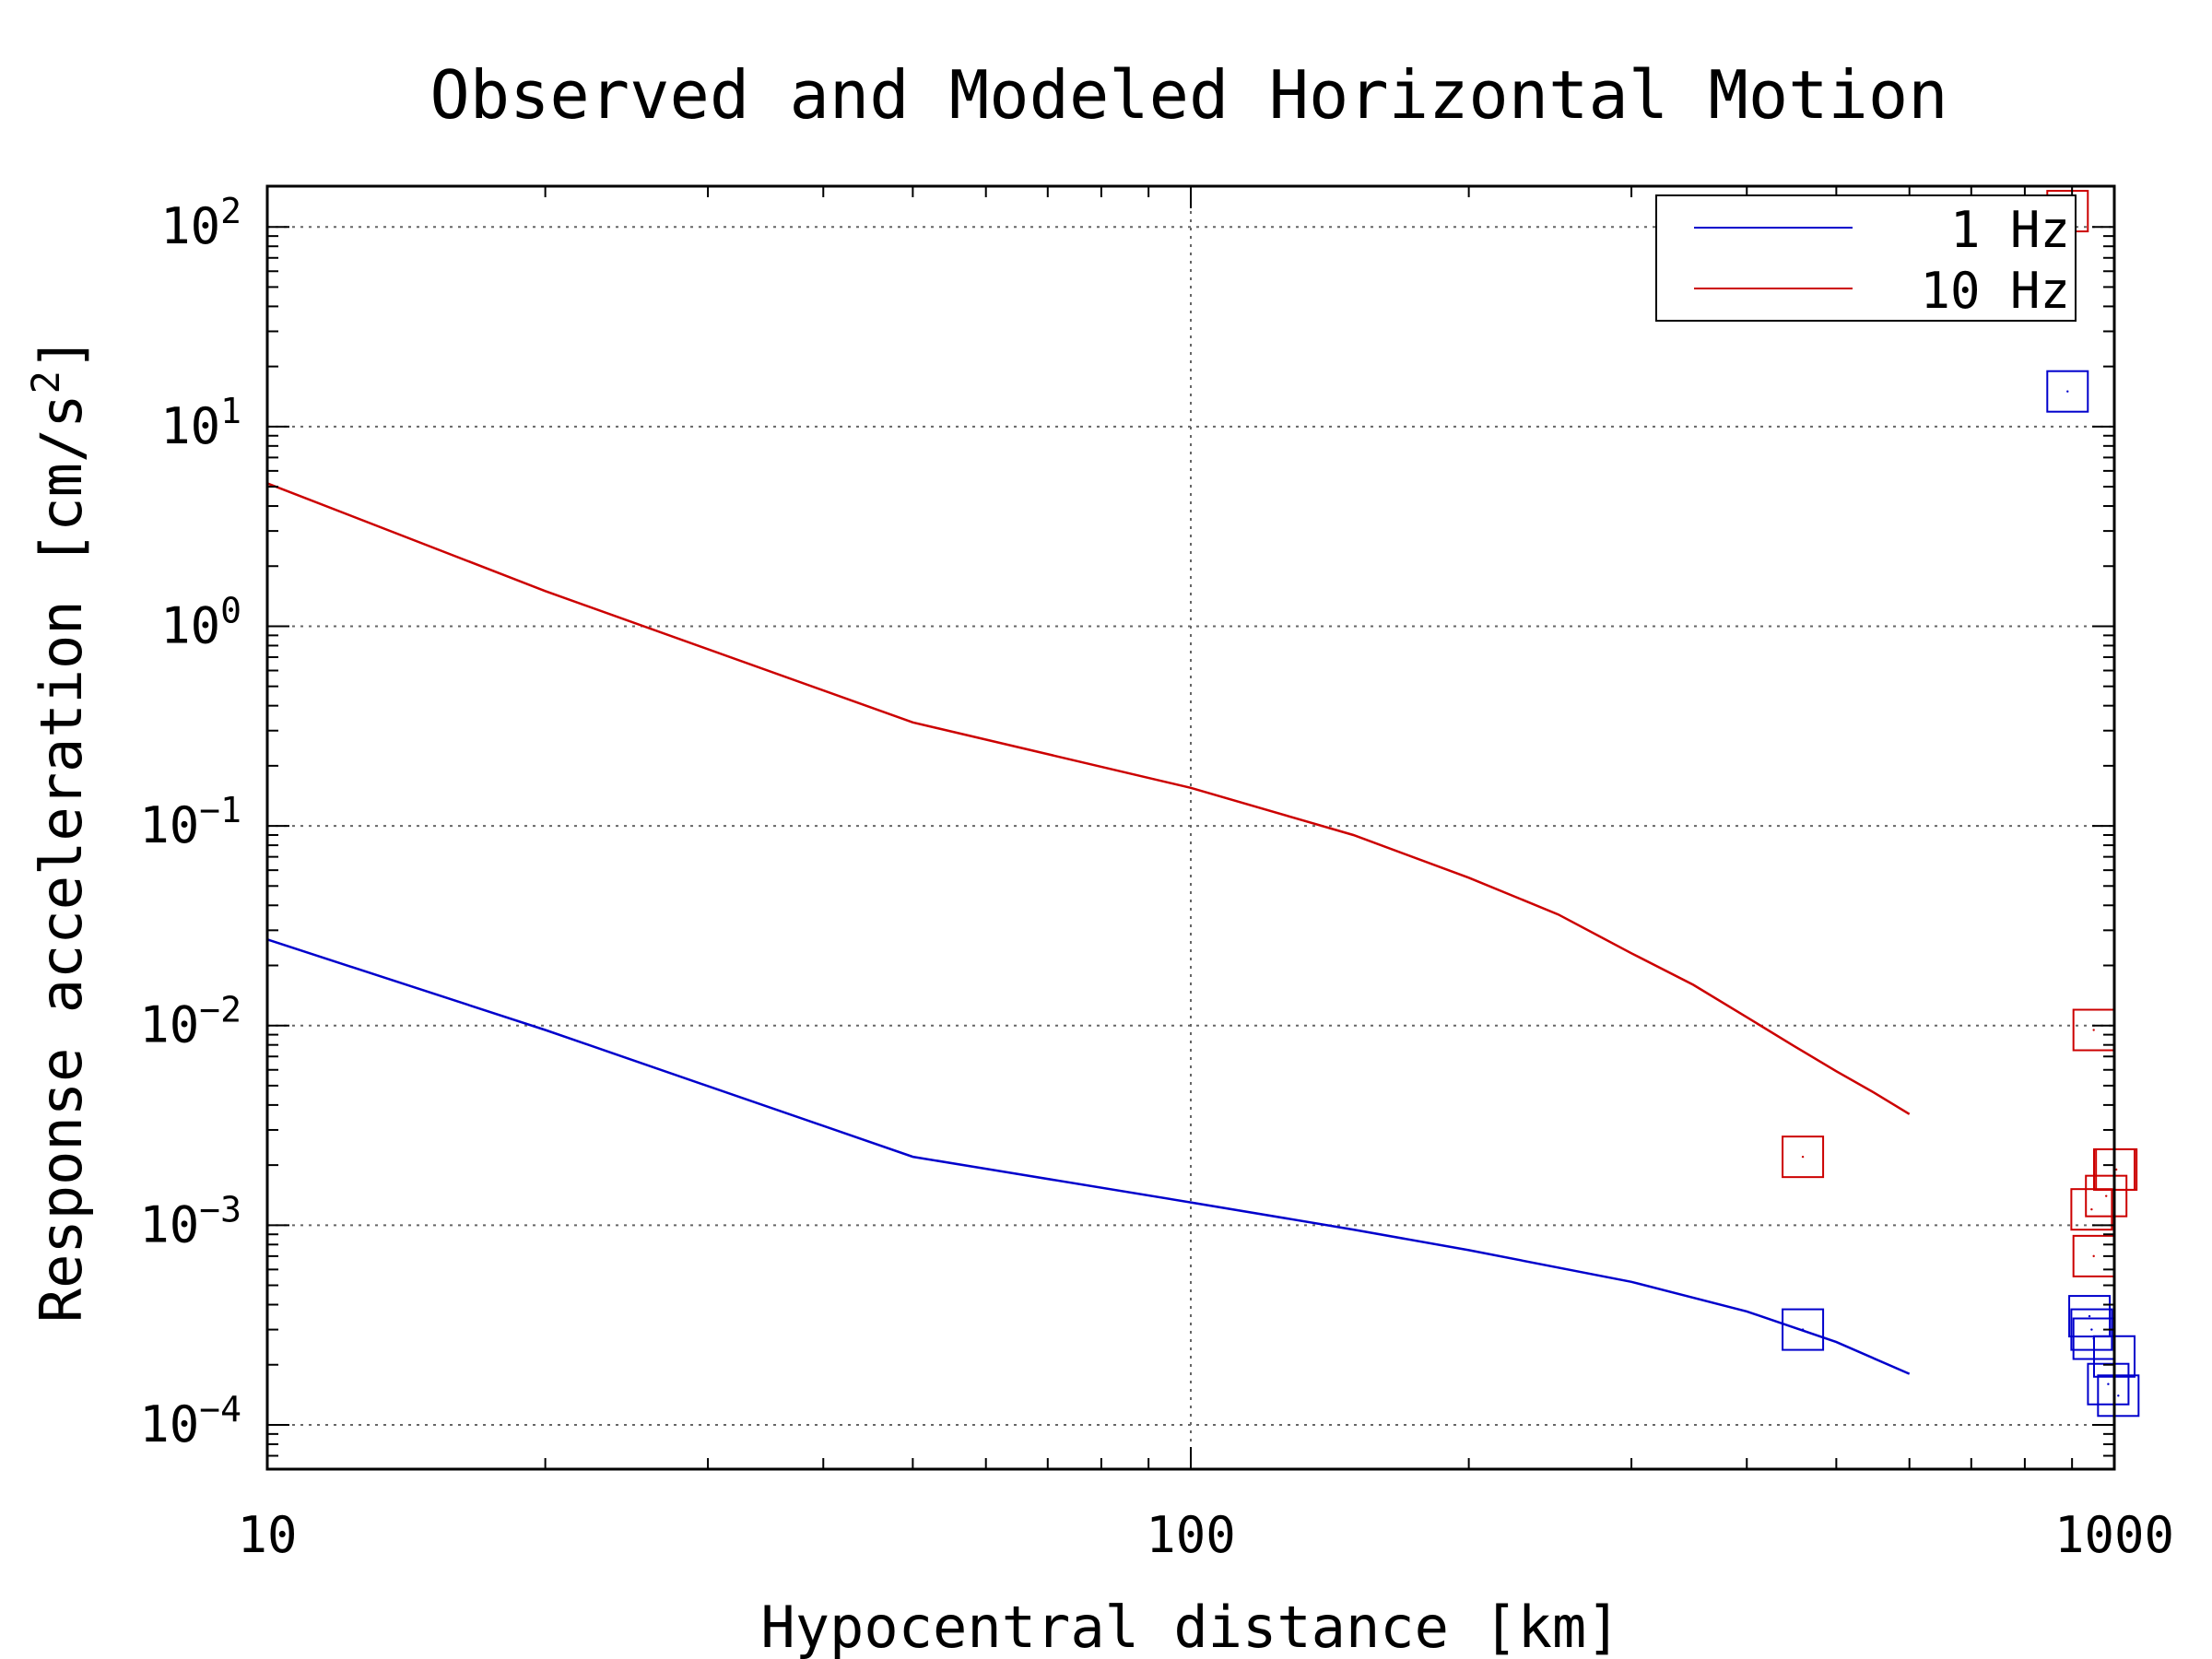 The image size is (2212, 1659). Describe the element at coordinates (1188, 95) in the screenshot. I see `chart-title: Observed and Modeled Horizontal Motion` at that location.